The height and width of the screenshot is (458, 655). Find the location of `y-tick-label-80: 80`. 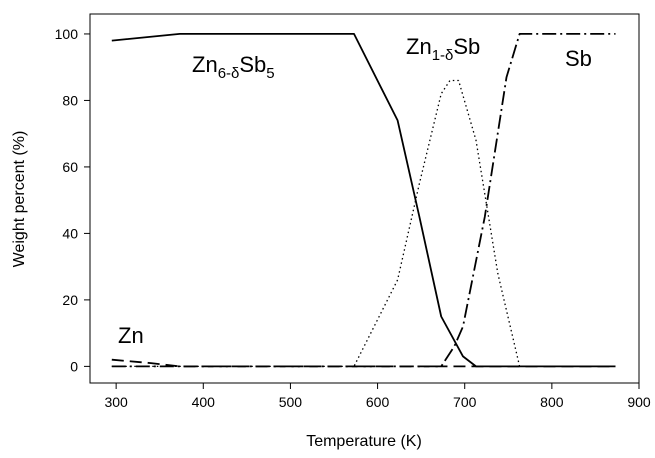

y-tick-label-80: 80 is located at coordinates (70, 100).